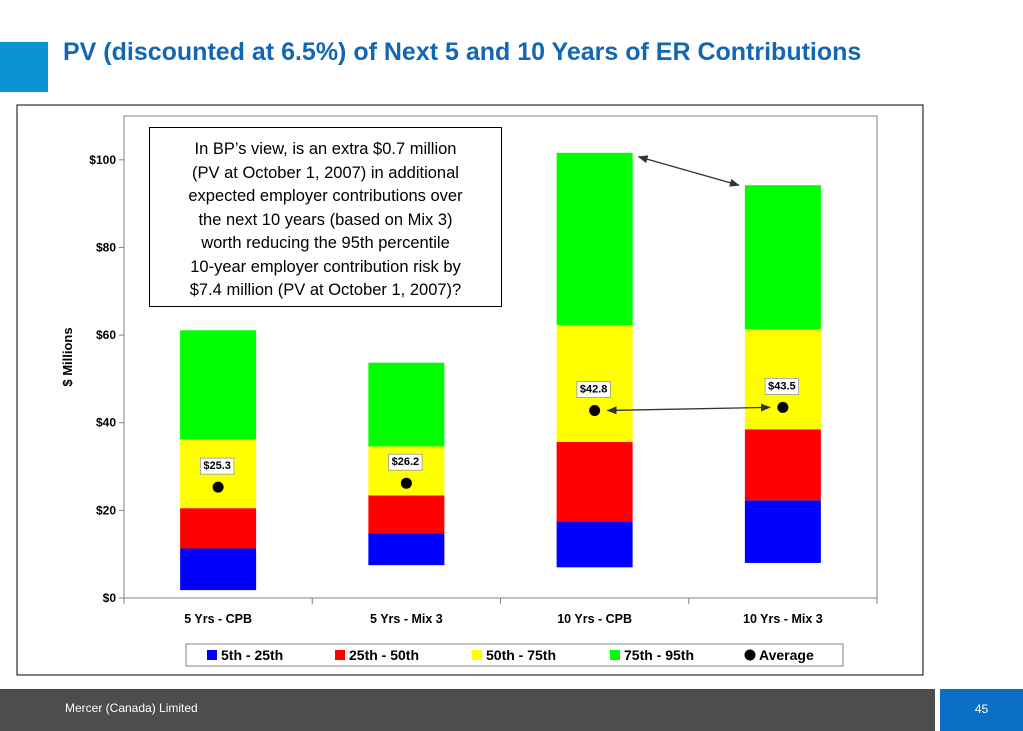 This screenshot has width=1023, height=731. What do you see at coordinates (786, 655) in the screenshot?
I see `legend-label: Average` at bounding box center [786, 655].